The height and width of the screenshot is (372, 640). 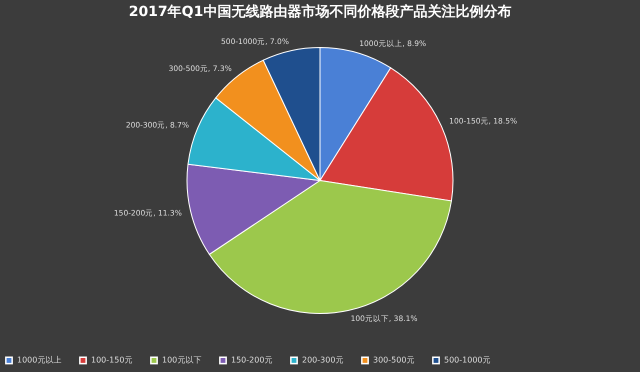 What do you see at coordinates (39, 359) in the screenshot?
I see `legend-label: 1000元以上` at bounding box center [39, 359].